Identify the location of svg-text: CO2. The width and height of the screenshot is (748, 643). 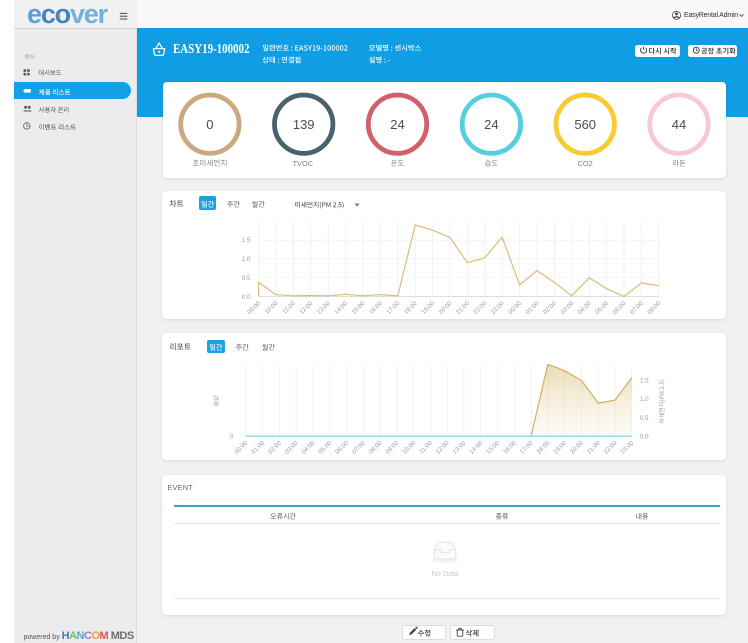
(585, 163).